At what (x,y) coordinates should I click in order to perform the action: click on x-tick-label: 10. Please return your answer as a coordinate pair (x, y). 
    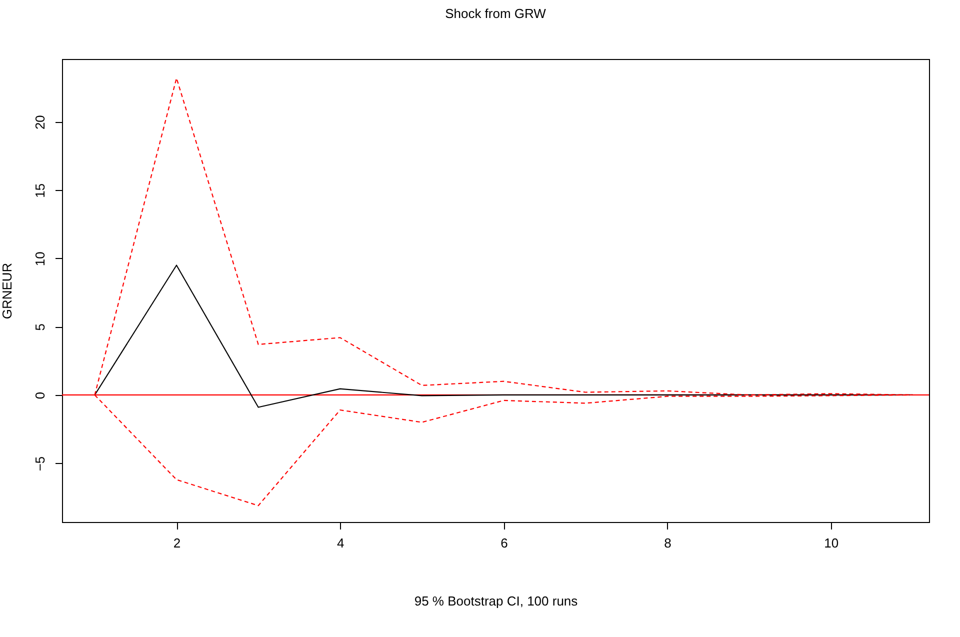
    Looking at the image, I should click on (831, 543).